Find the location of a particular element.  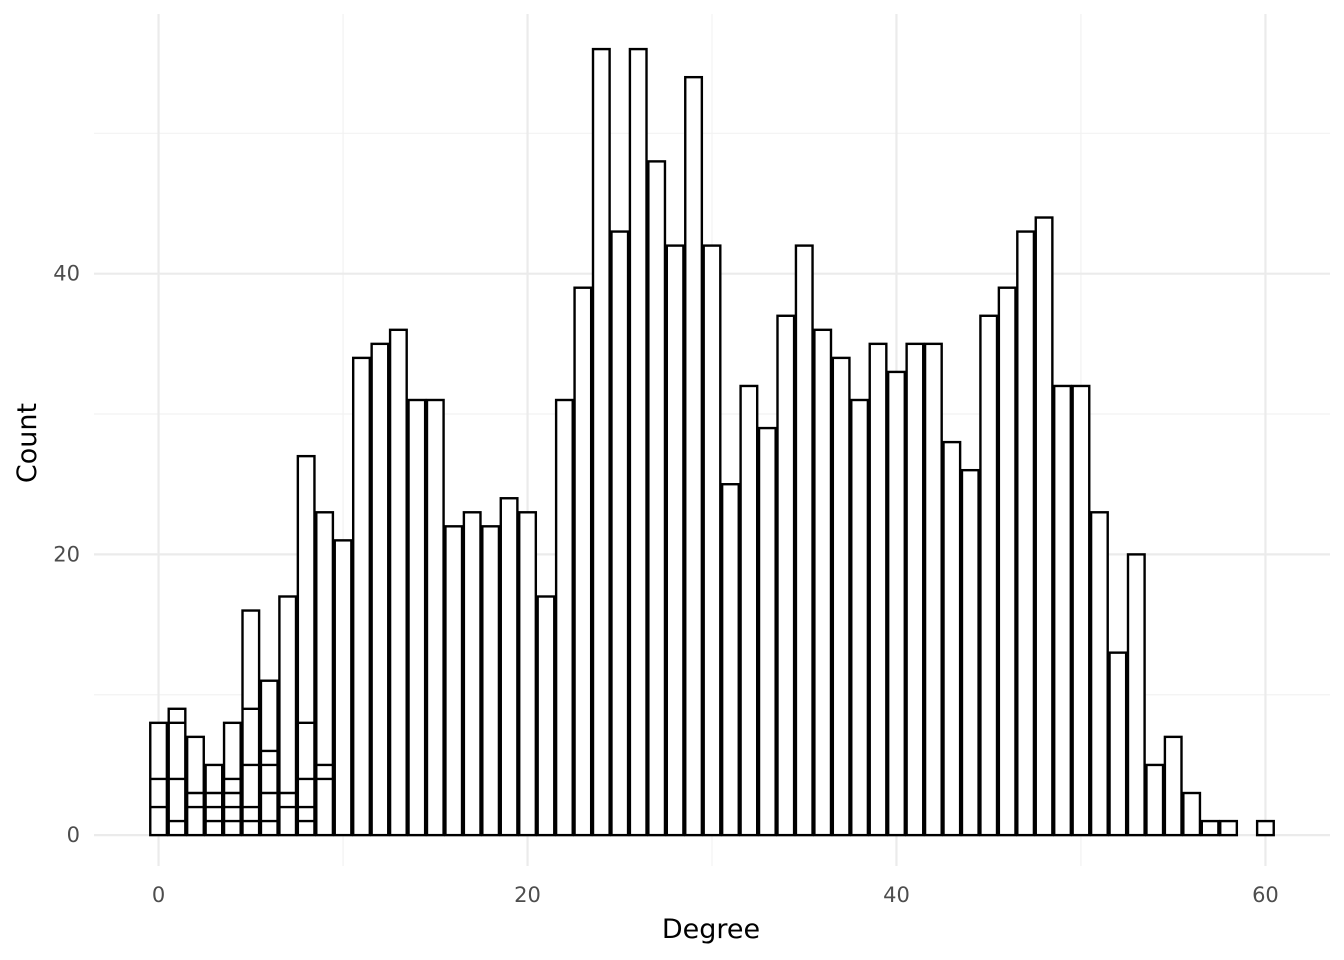

x-axis-ticks: 0 20 40 60 is located at coordinates (715, 895).